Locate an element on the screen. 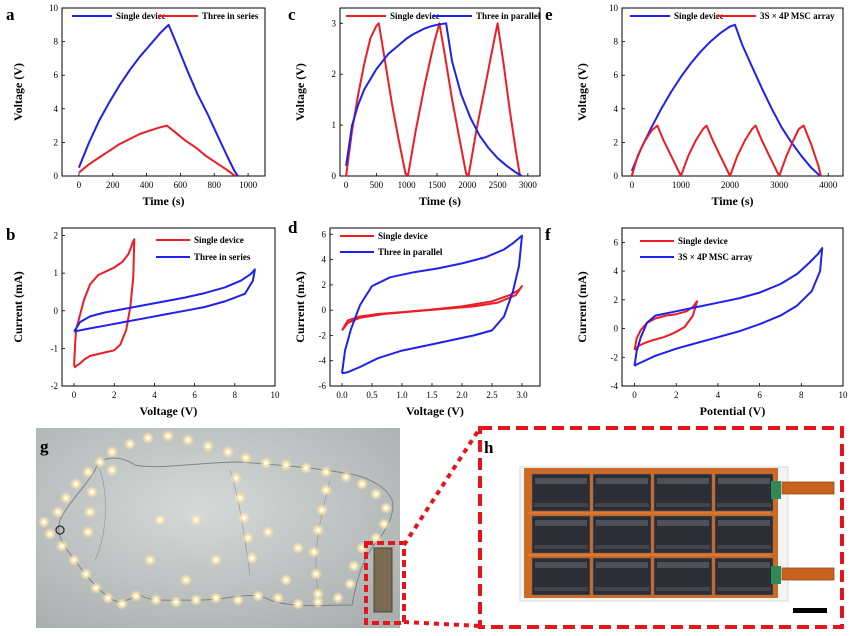 The height and width of the screenshot is (636, 850). panel-label-a: a is located at coordinates (10, 14).